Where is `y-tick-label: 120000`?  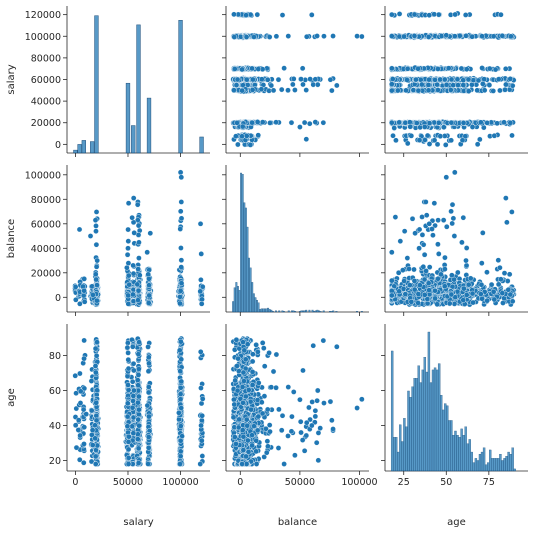
y-tick-label: 120000 is located at coordinates (43, 15).